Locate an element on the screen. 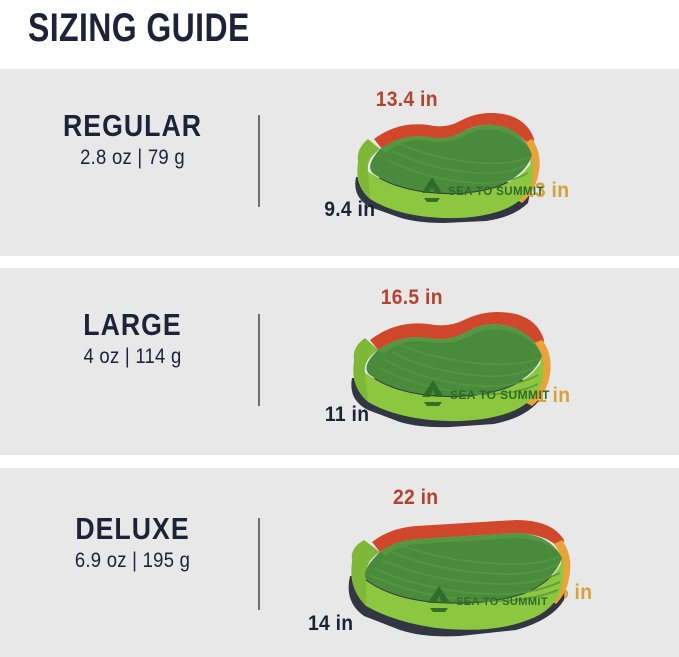 The image size is (679, 657). dimension-top-deluxe: 22 in is located at coordinates (415, 497).